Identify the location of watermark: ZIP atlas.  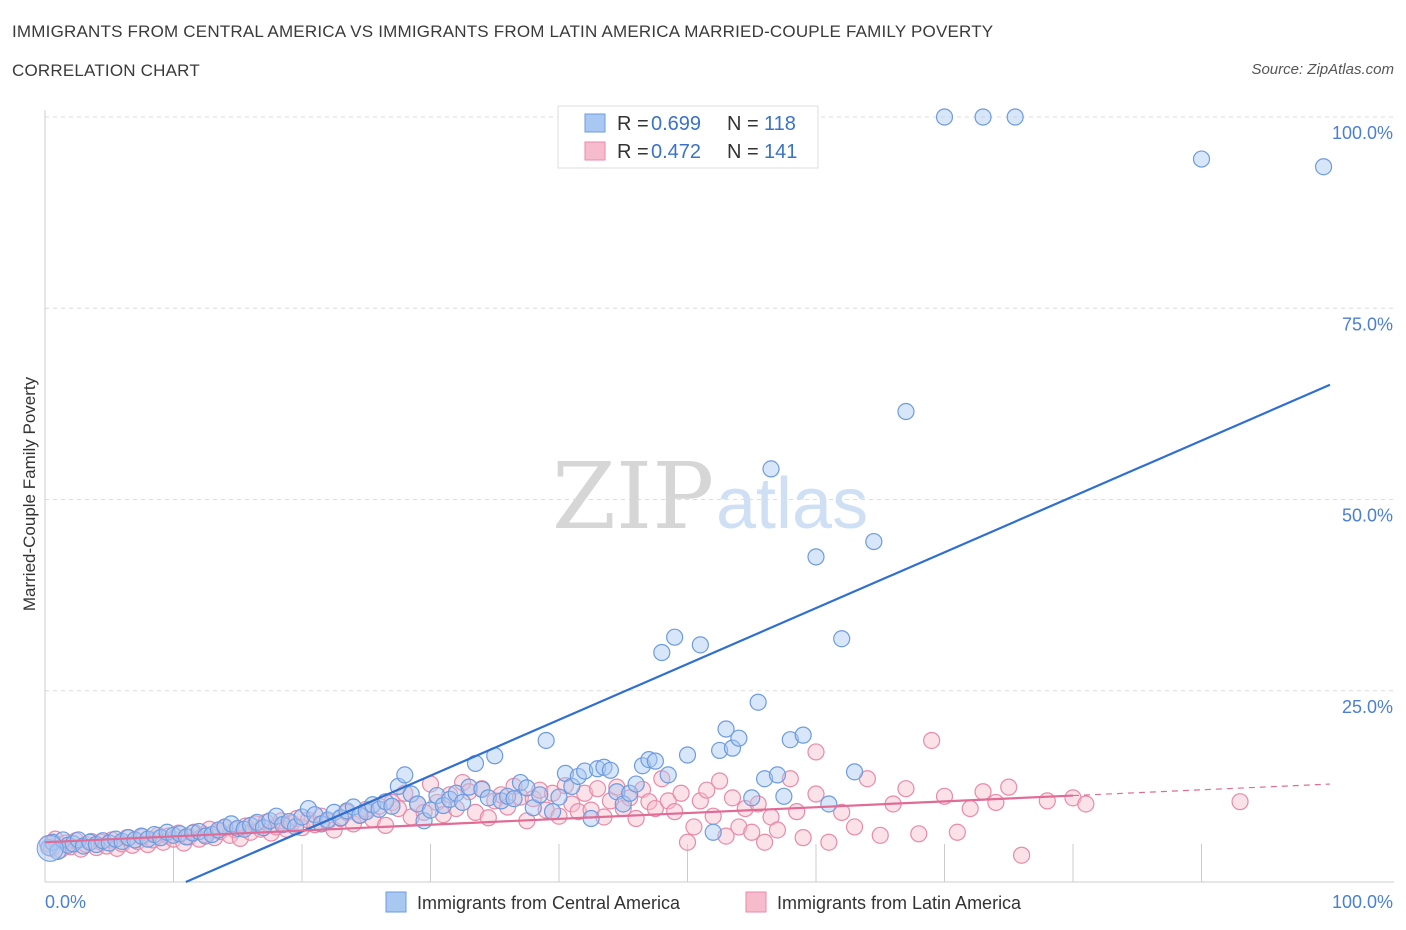
(710, 496).